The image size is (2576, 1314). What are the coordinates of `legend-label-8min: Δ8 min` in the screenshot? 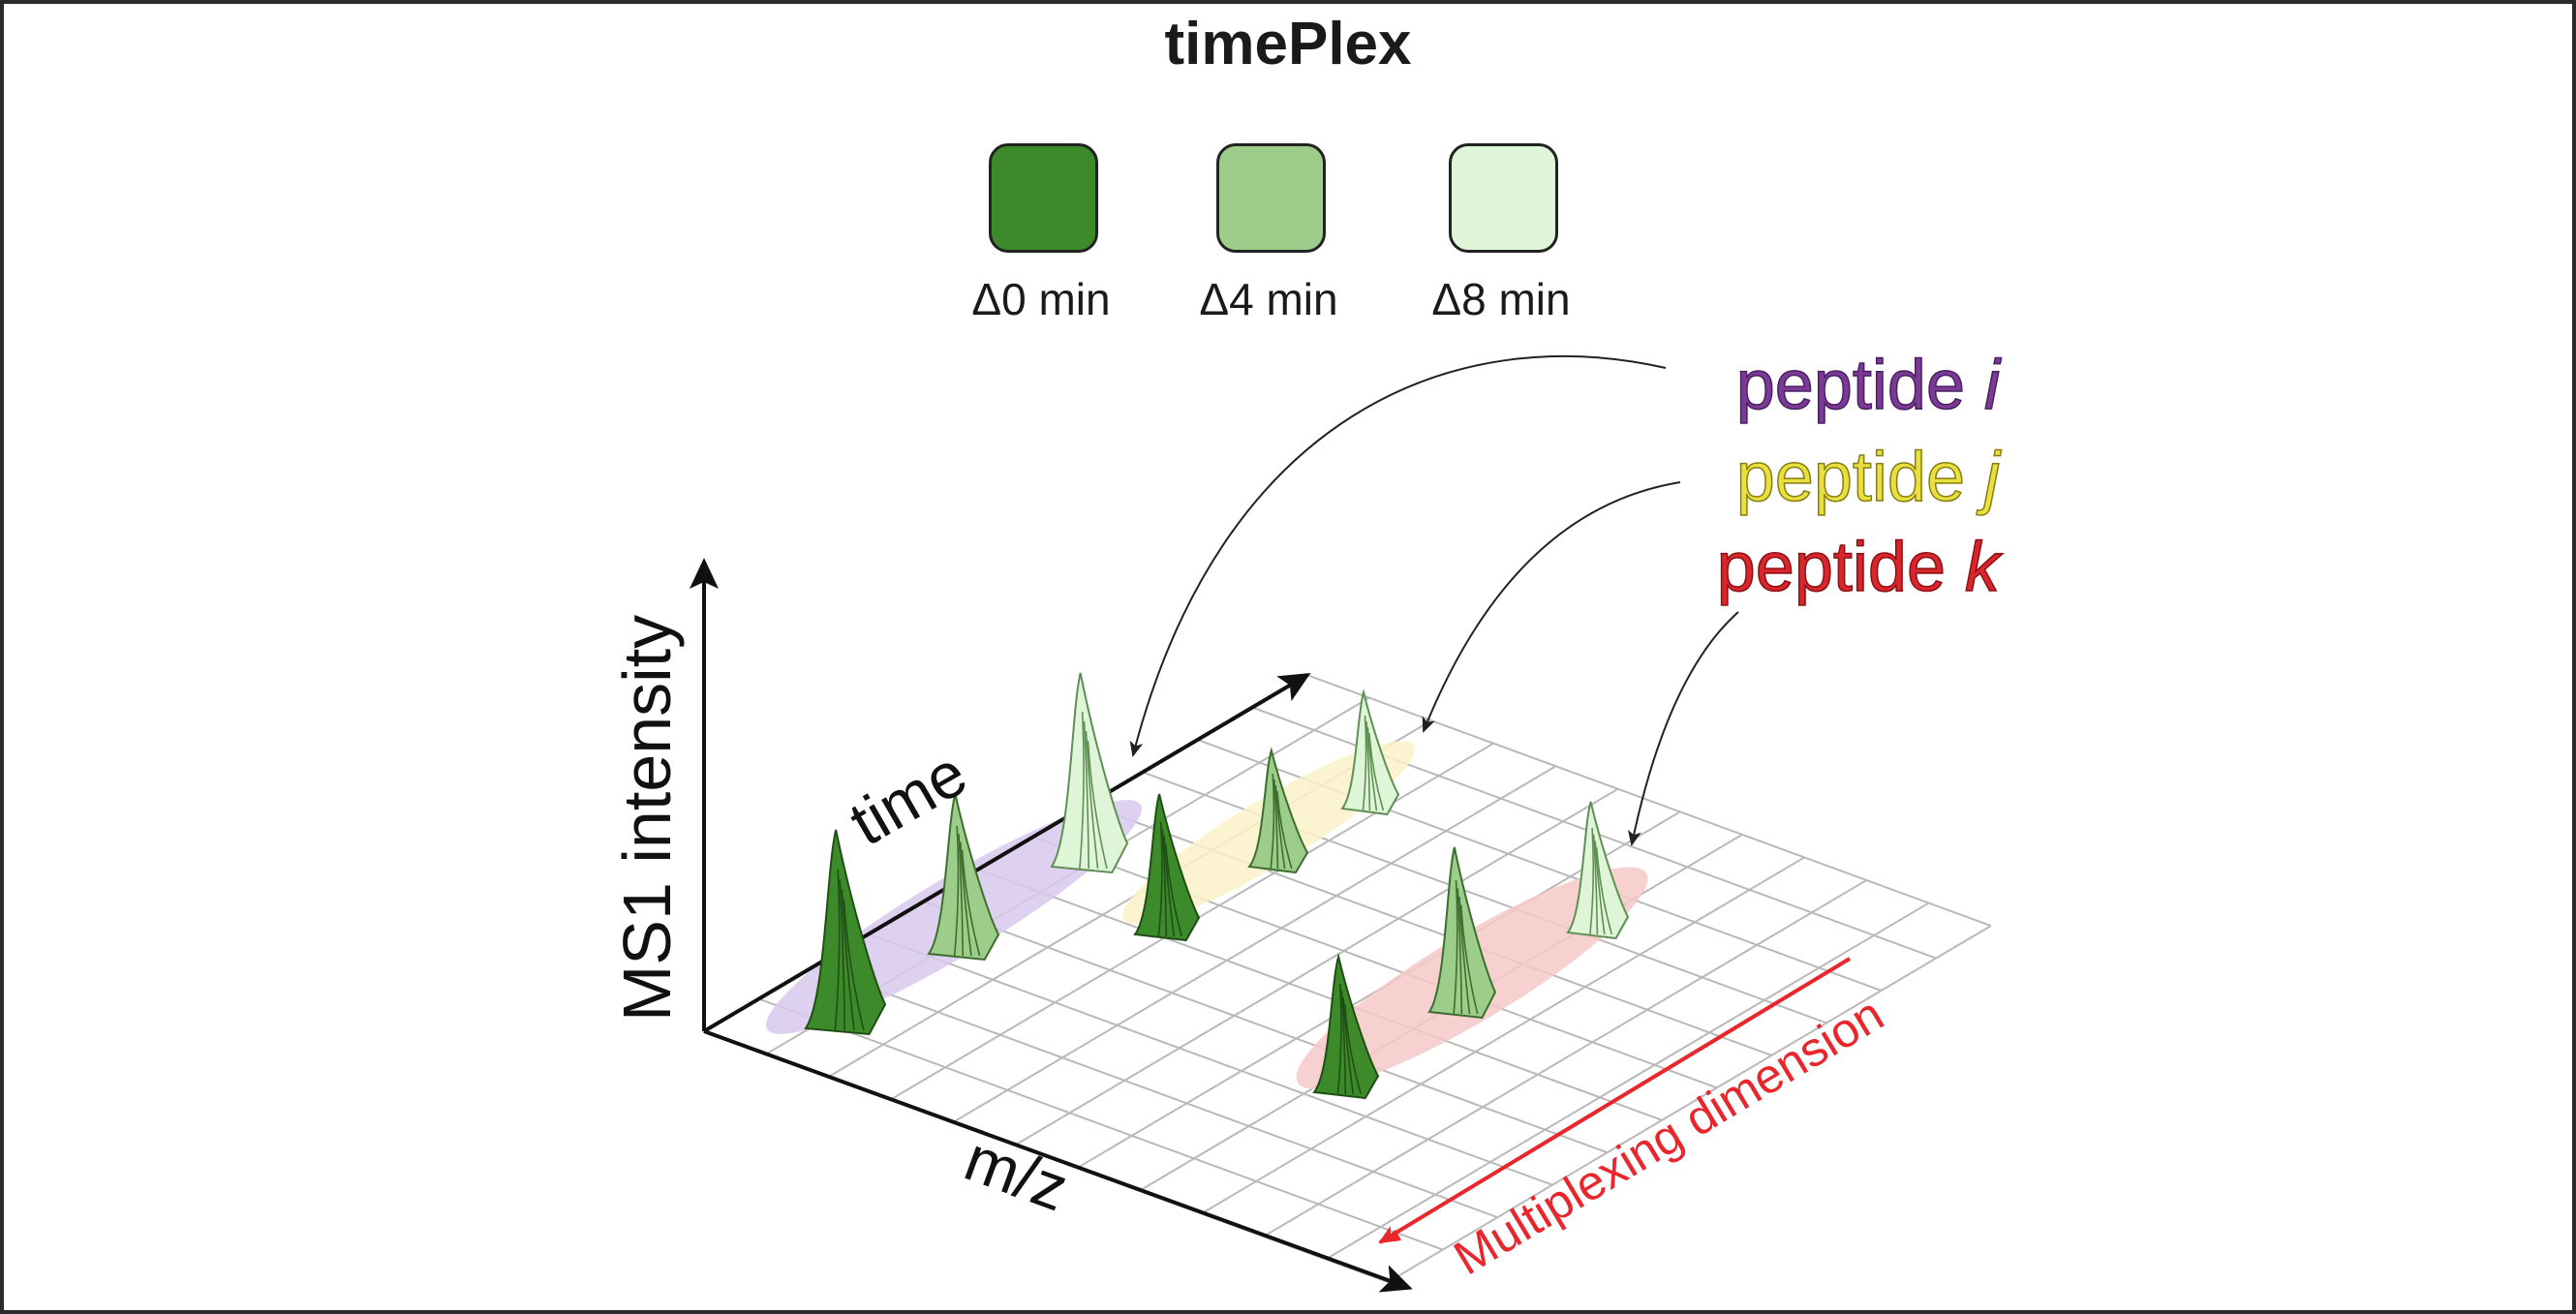 It's located at (1501, 299).